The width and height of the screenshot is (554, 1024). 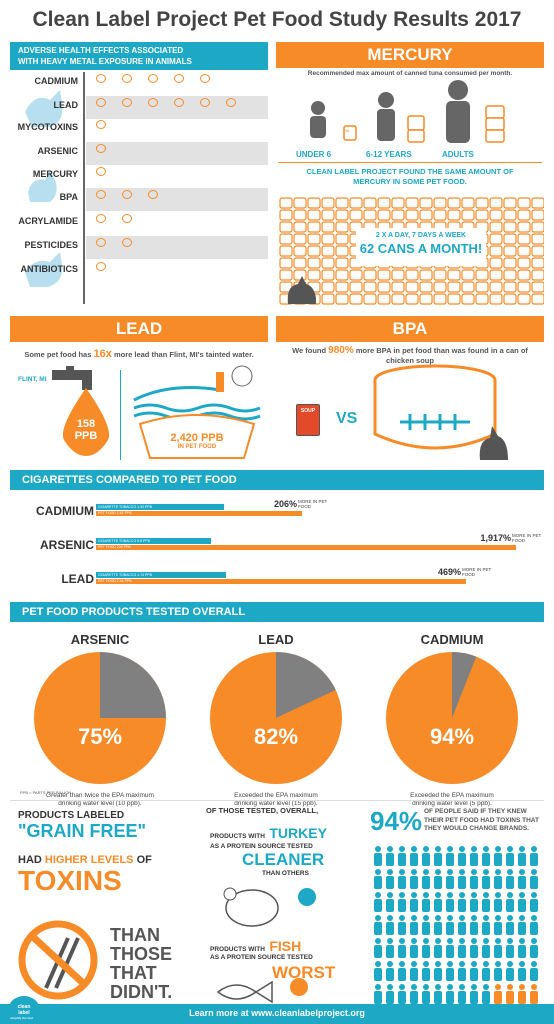 What do you see at coordinates (277, 1013) in the screenshot?
I see `learn-more-link: Learn more at www.cleanlabelproject.org` at bounding box center [277, 1013].